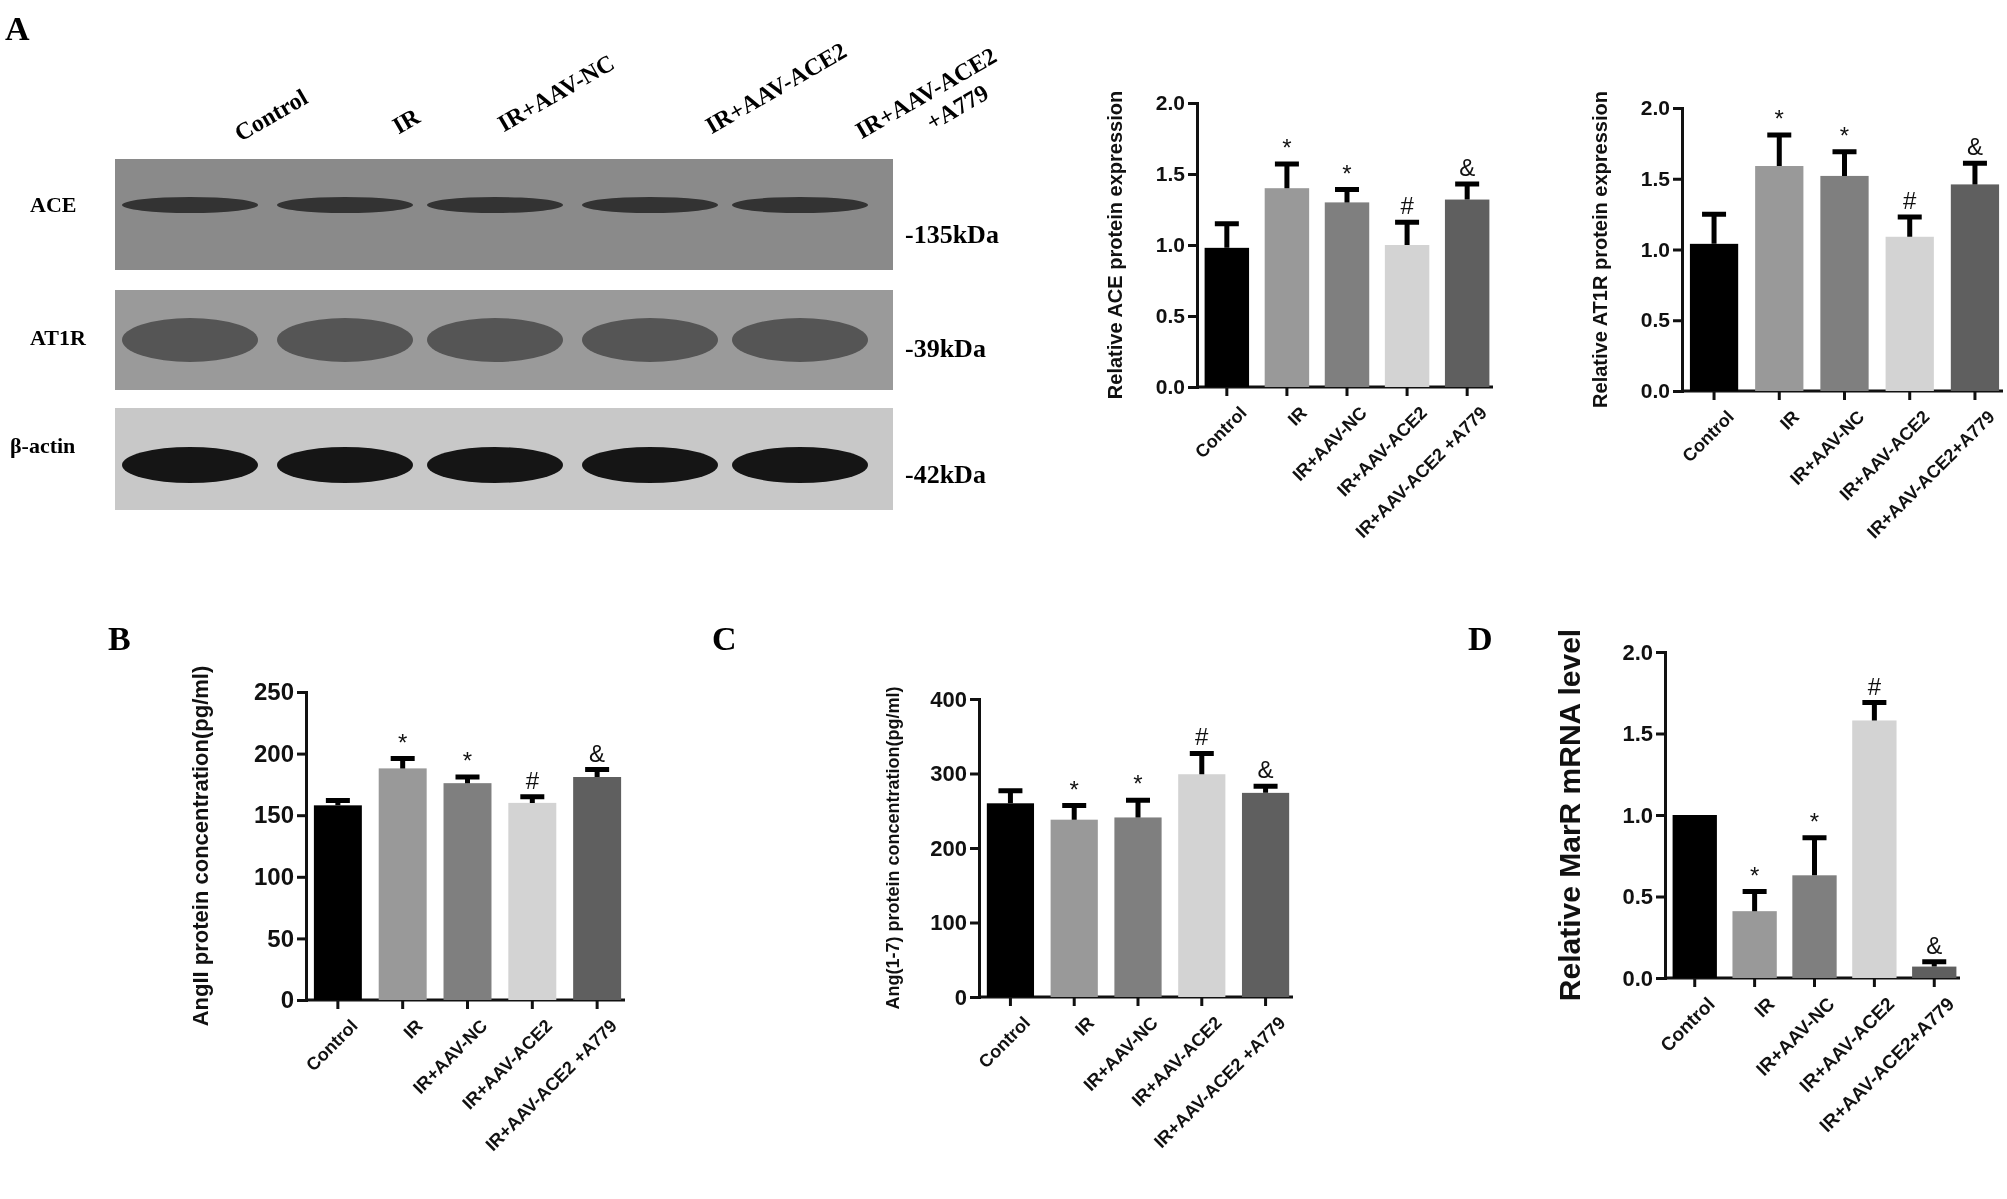 The width and height of the screenshot is (2007, 1199). What do you see at coordinates (945, 474) in the screenshot?
I see `text: -42kDa` at bounding box center [945, 474].